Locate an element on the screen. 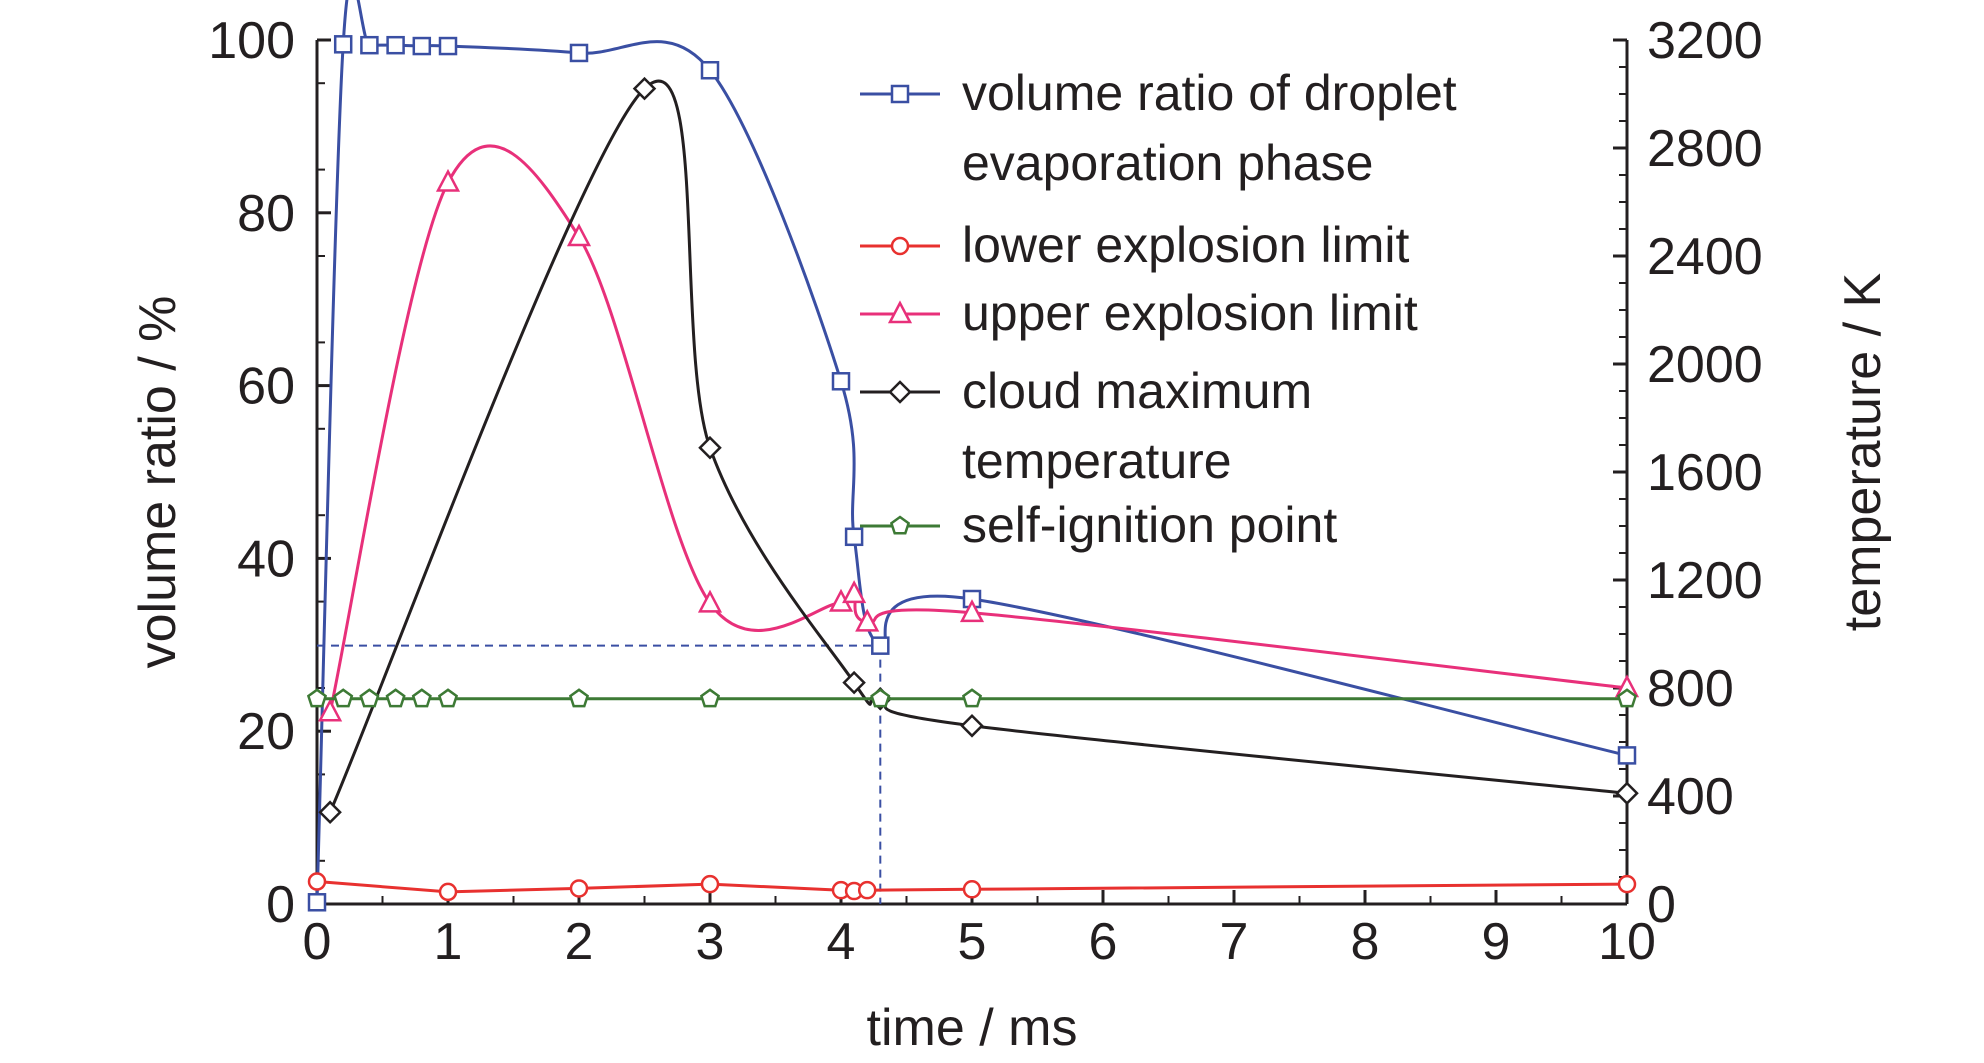 The height and width of the screenshot is (1063, 1984). legend-label: self-ignition point is located at coordinates (1149, 525).